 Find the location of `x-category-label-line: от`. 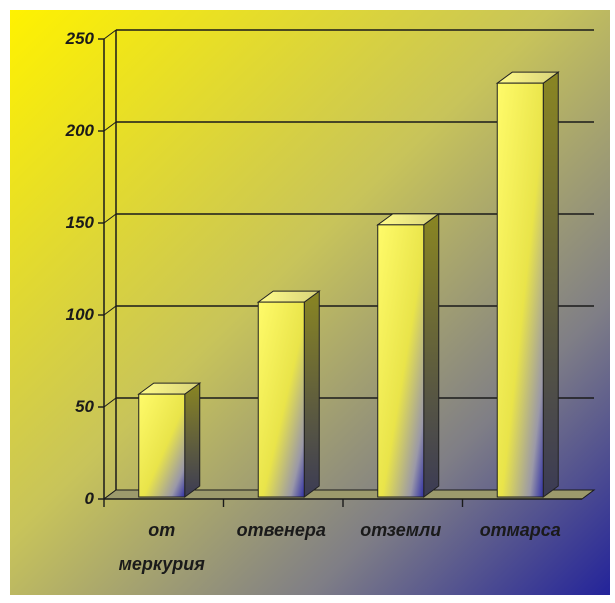

x-category-label-line: от is located at coordinates (161, 530).